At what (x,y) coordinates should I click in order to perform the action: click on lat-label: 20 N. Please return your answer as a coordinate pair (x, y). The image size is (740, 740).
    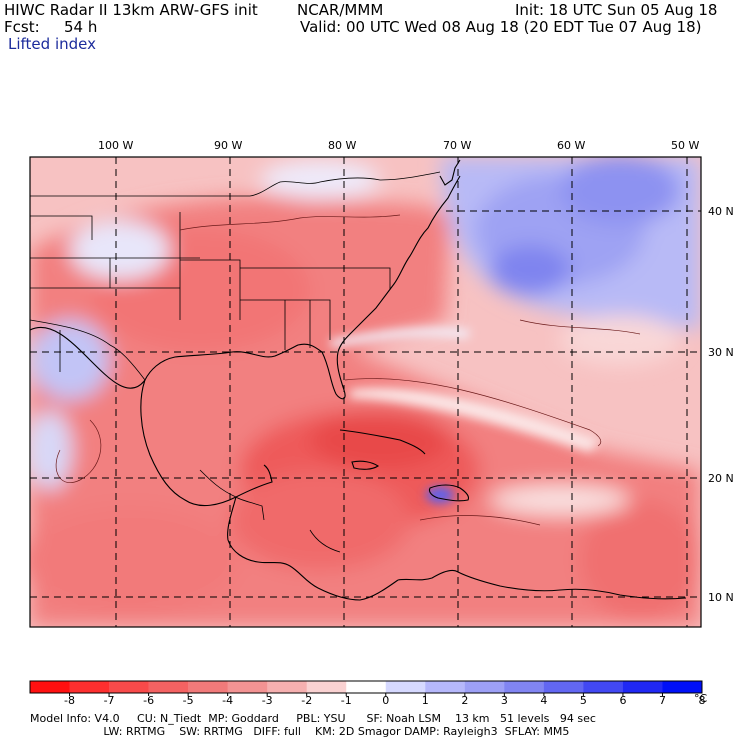
    Looking at the image, I should click on (721, 478).